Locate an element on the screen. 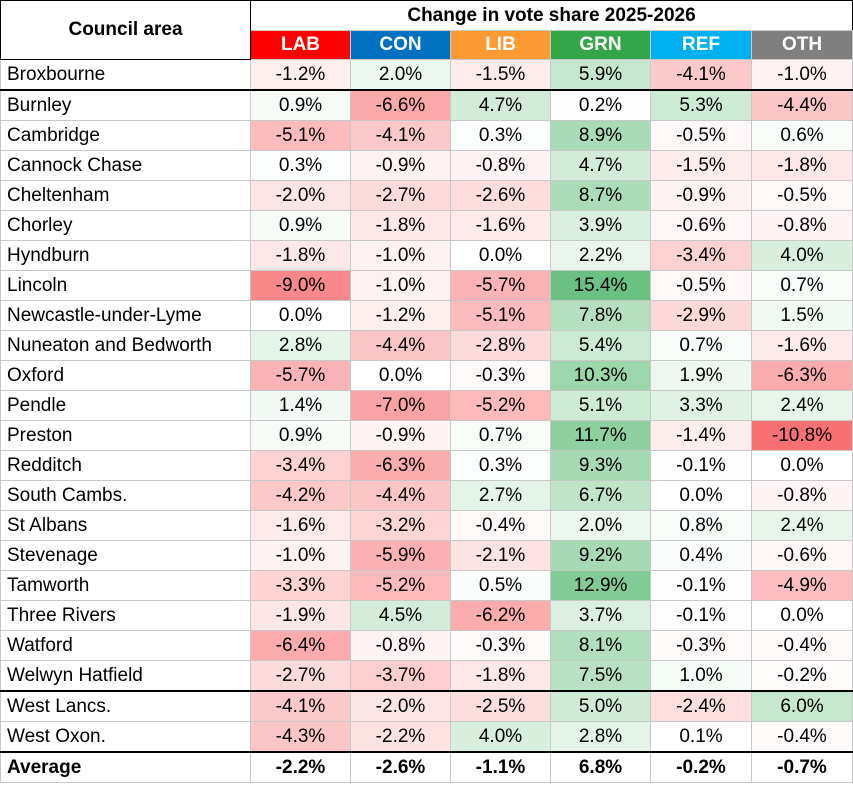 The image size is (853, 786). value-cell-lab: 0.0% is located at coordinates (300, 315).